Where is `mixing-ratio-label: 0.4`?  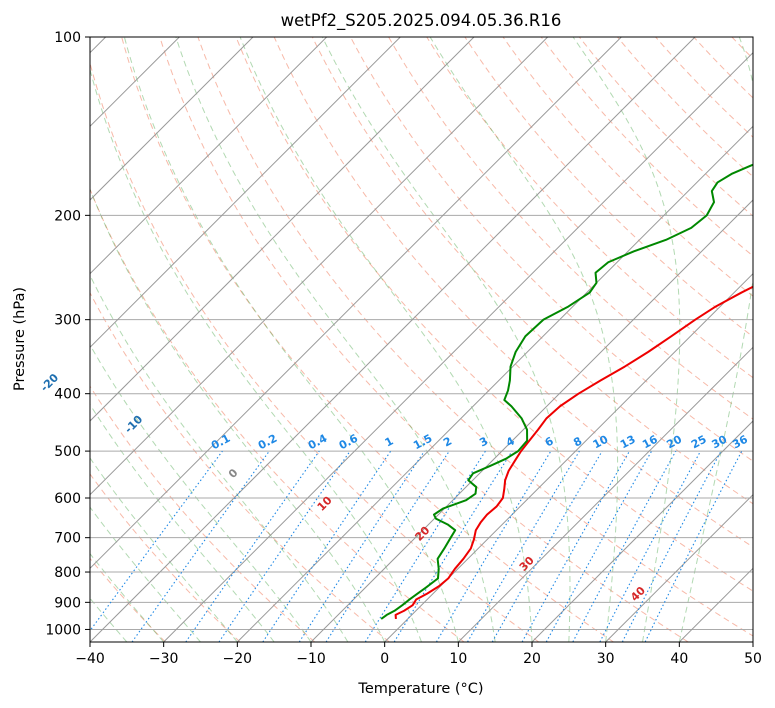 mixing-ratio-label: 0.4 is located at coordinates (318, 442).